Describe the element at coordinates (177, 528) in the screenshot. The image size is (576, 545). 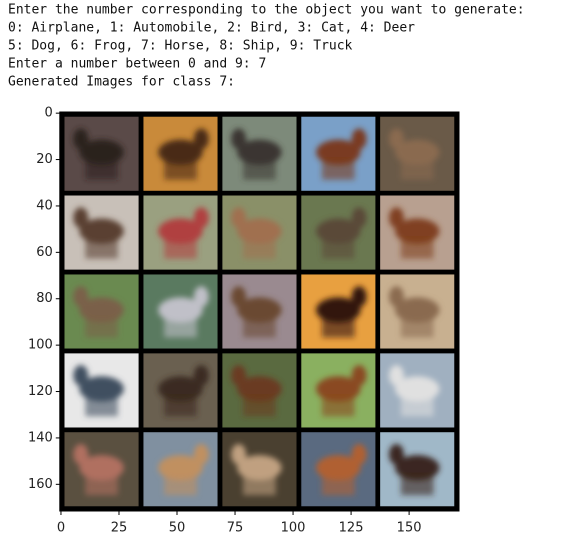
I see `x-tick-label: 50` at that location.